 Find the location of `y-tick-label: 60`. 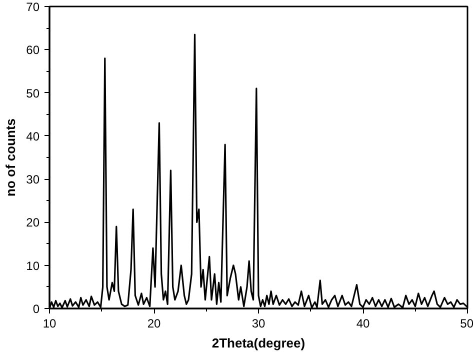

y-tick-label: 60 is located at coordinates (33, 50).